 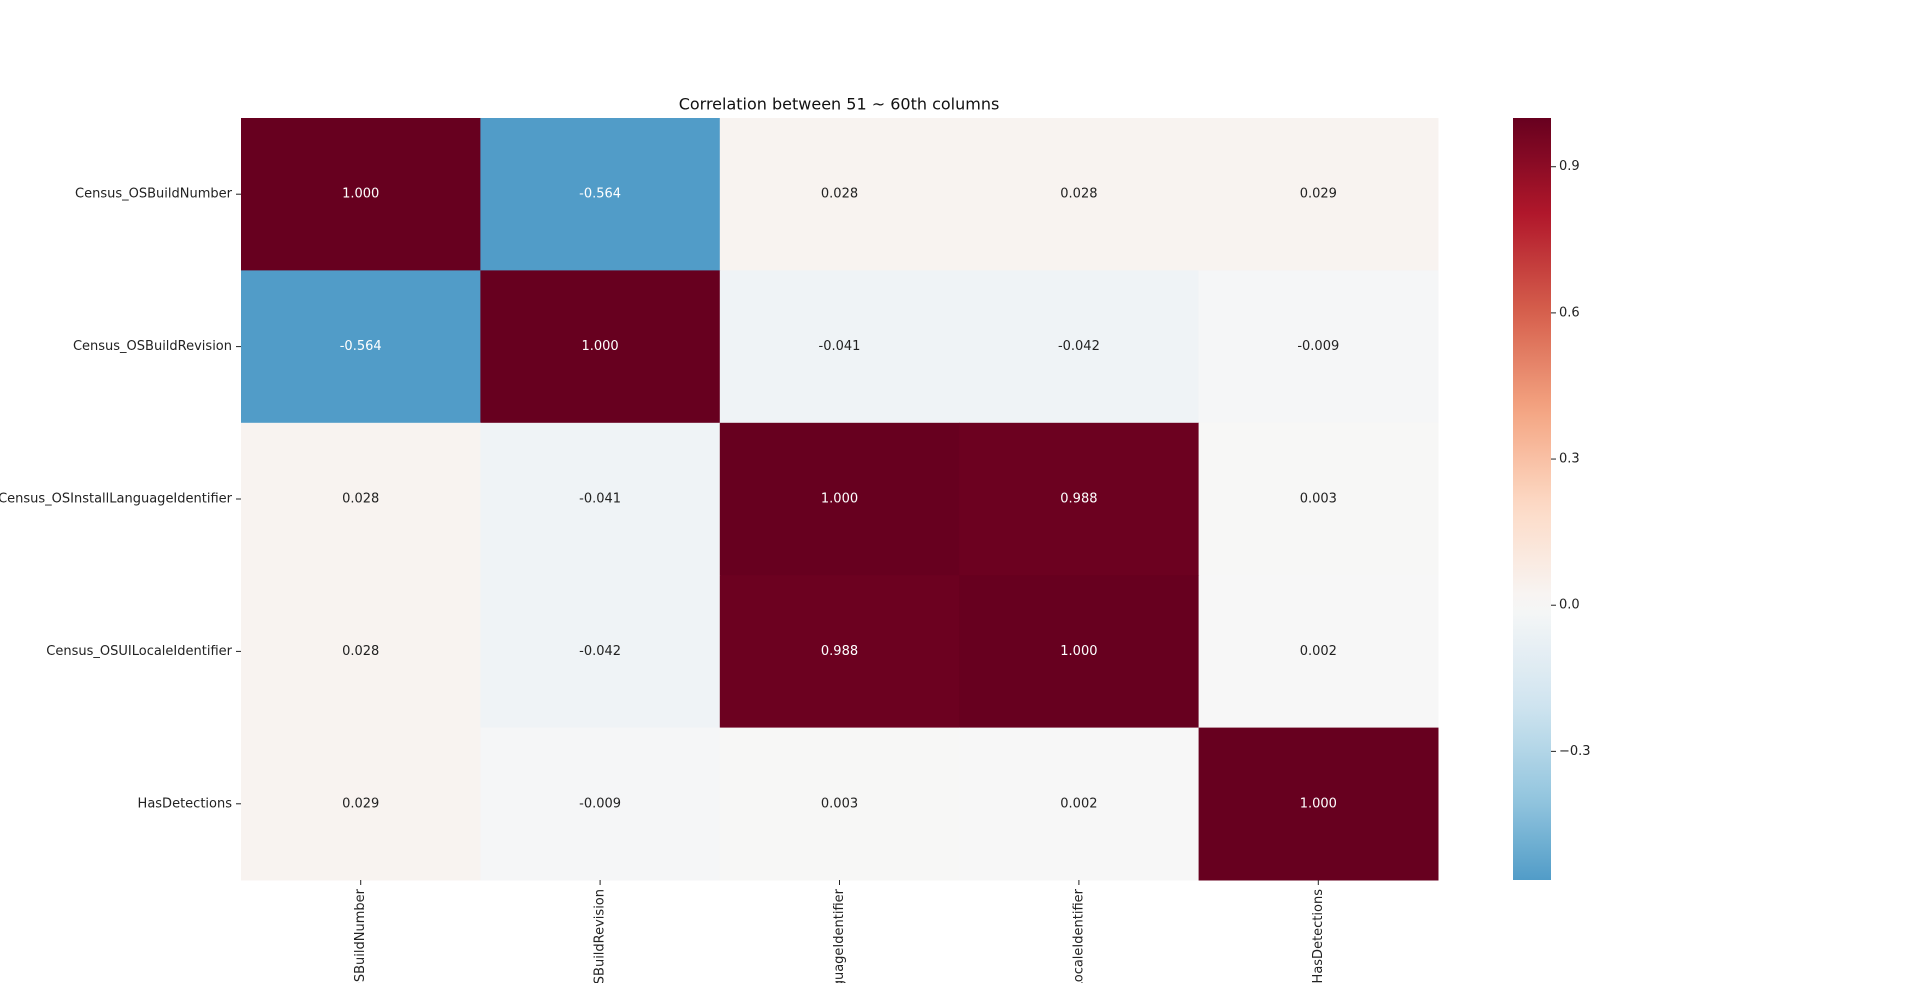 I want to click on x-tick-label: HasDetections, so click(x=1318, y=936).